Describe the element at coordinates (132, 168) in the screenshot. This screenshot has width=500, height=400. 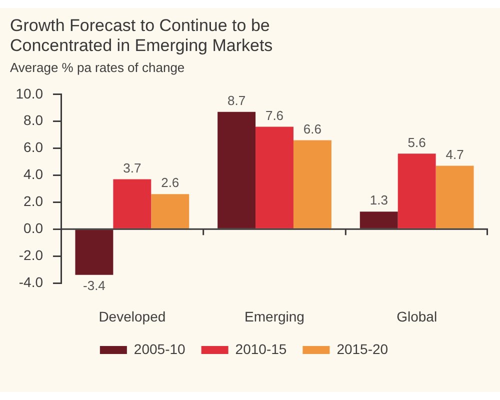
I see `data-label: 3.7` at that location.